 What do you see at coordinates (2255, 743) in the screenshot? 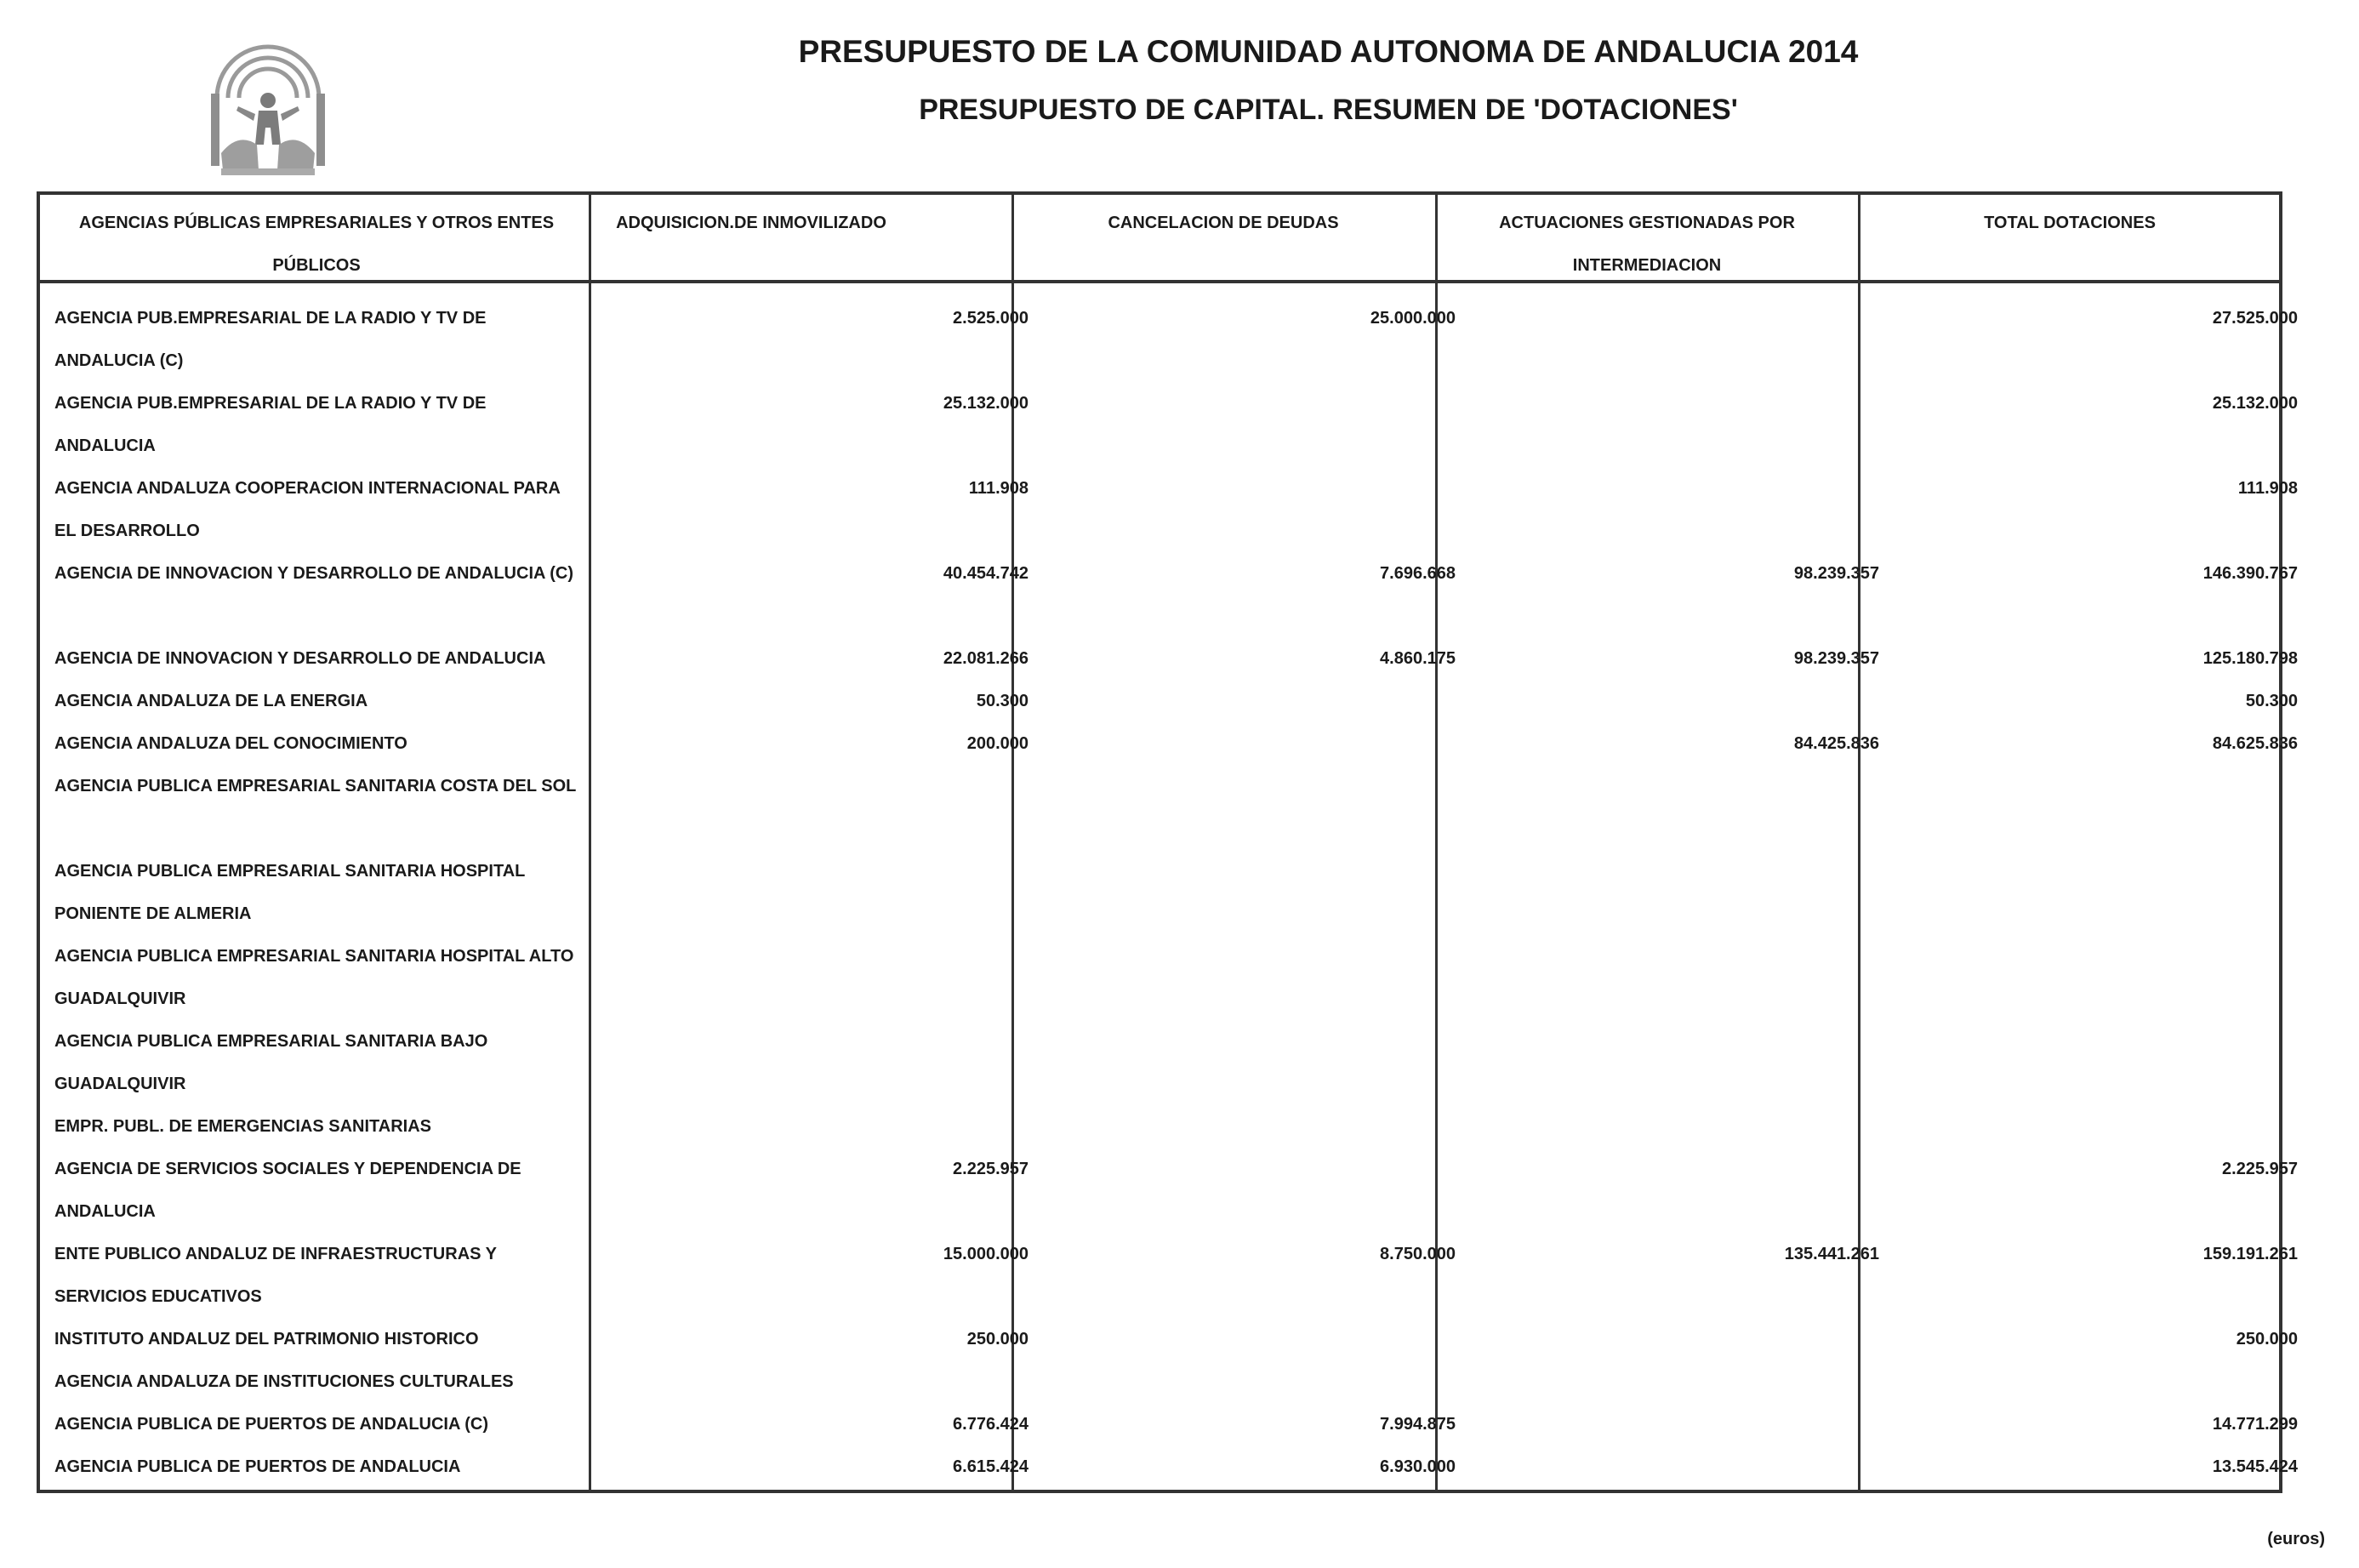
I see `total-value: 84.625.836` at bounding box center [2255, 743].